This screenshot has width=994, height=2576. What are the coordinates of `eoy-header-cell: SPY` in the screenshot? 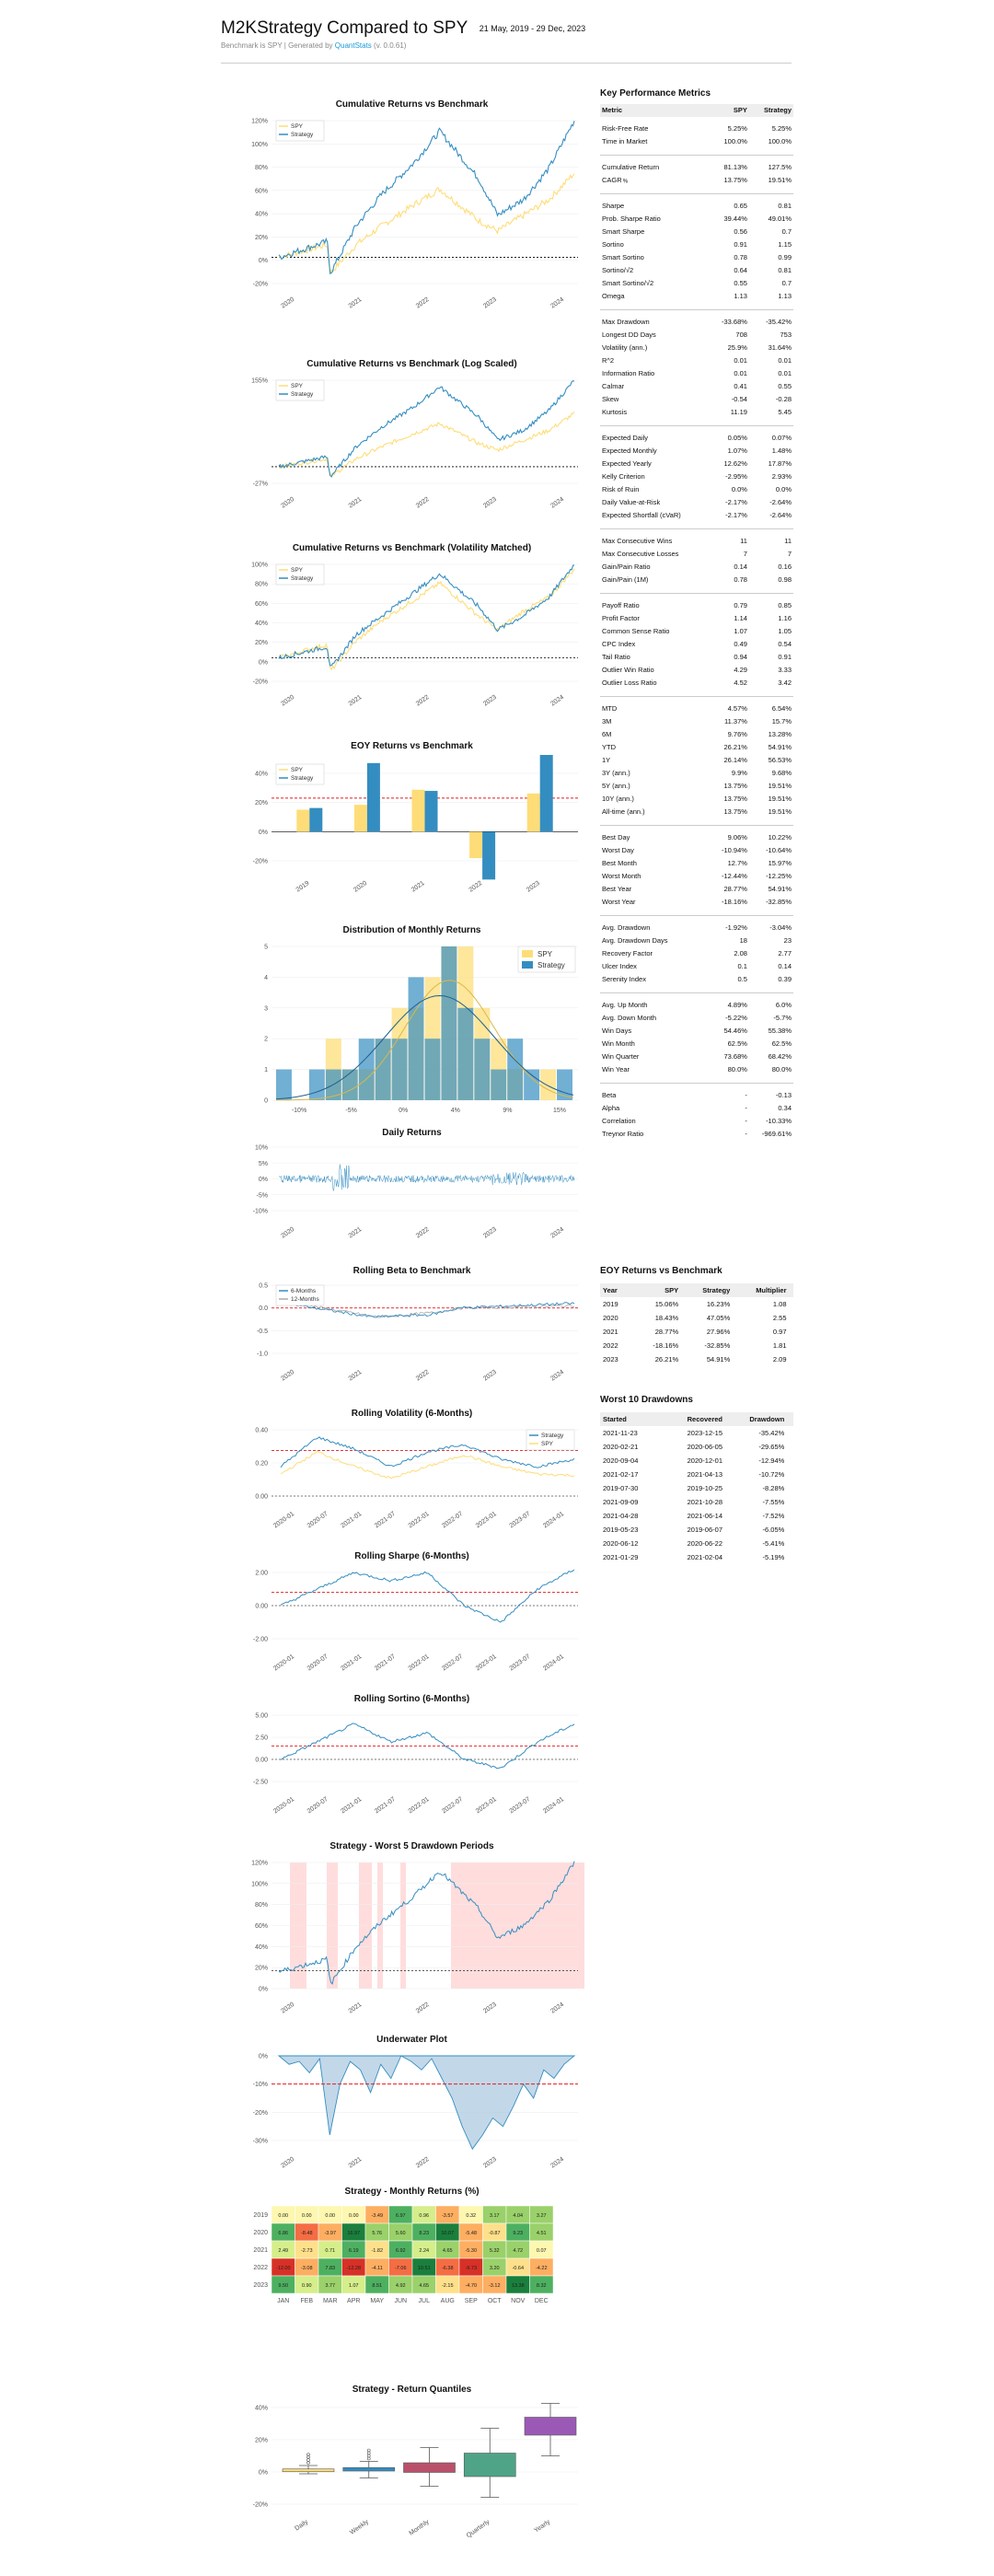 It's located at (657, 1290).